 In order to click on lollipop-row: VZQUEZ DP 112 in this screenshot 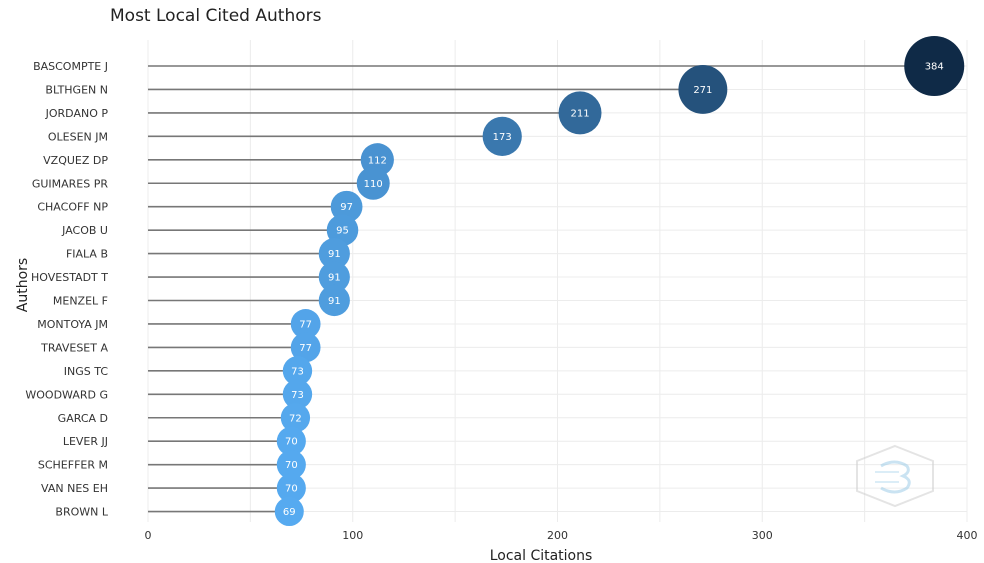, I will do `click(218, 160)`.